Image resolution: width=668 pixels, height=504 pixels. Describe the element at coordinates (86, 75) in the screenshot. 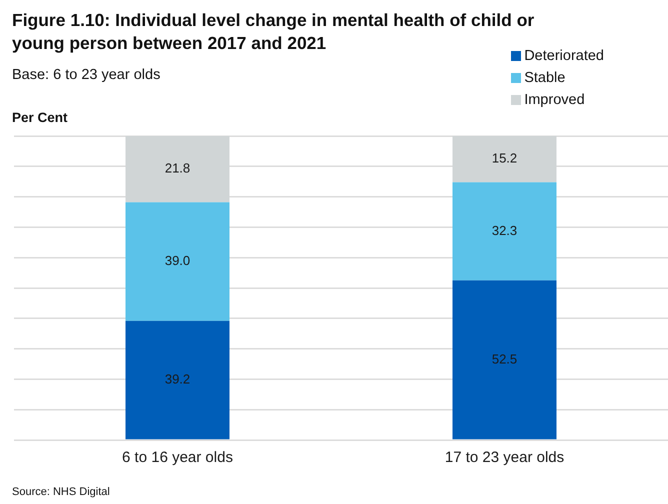

I see `chart-subtitle: Base: 6 to 23 year olds` at that location.